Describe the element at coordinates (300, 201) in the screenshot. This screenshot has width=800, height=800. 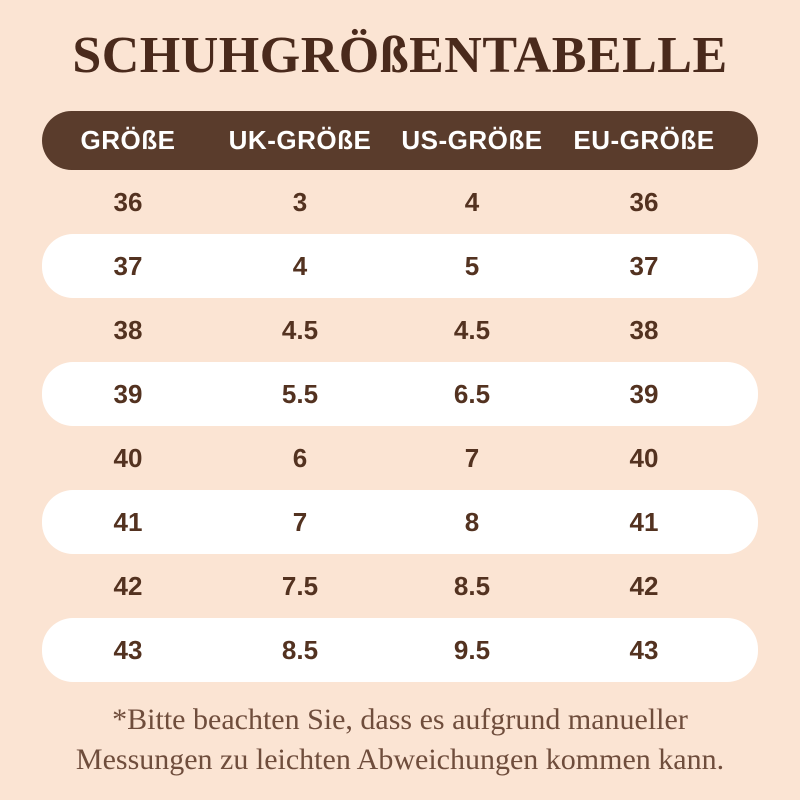
I see `table-cell: 3` at that location.